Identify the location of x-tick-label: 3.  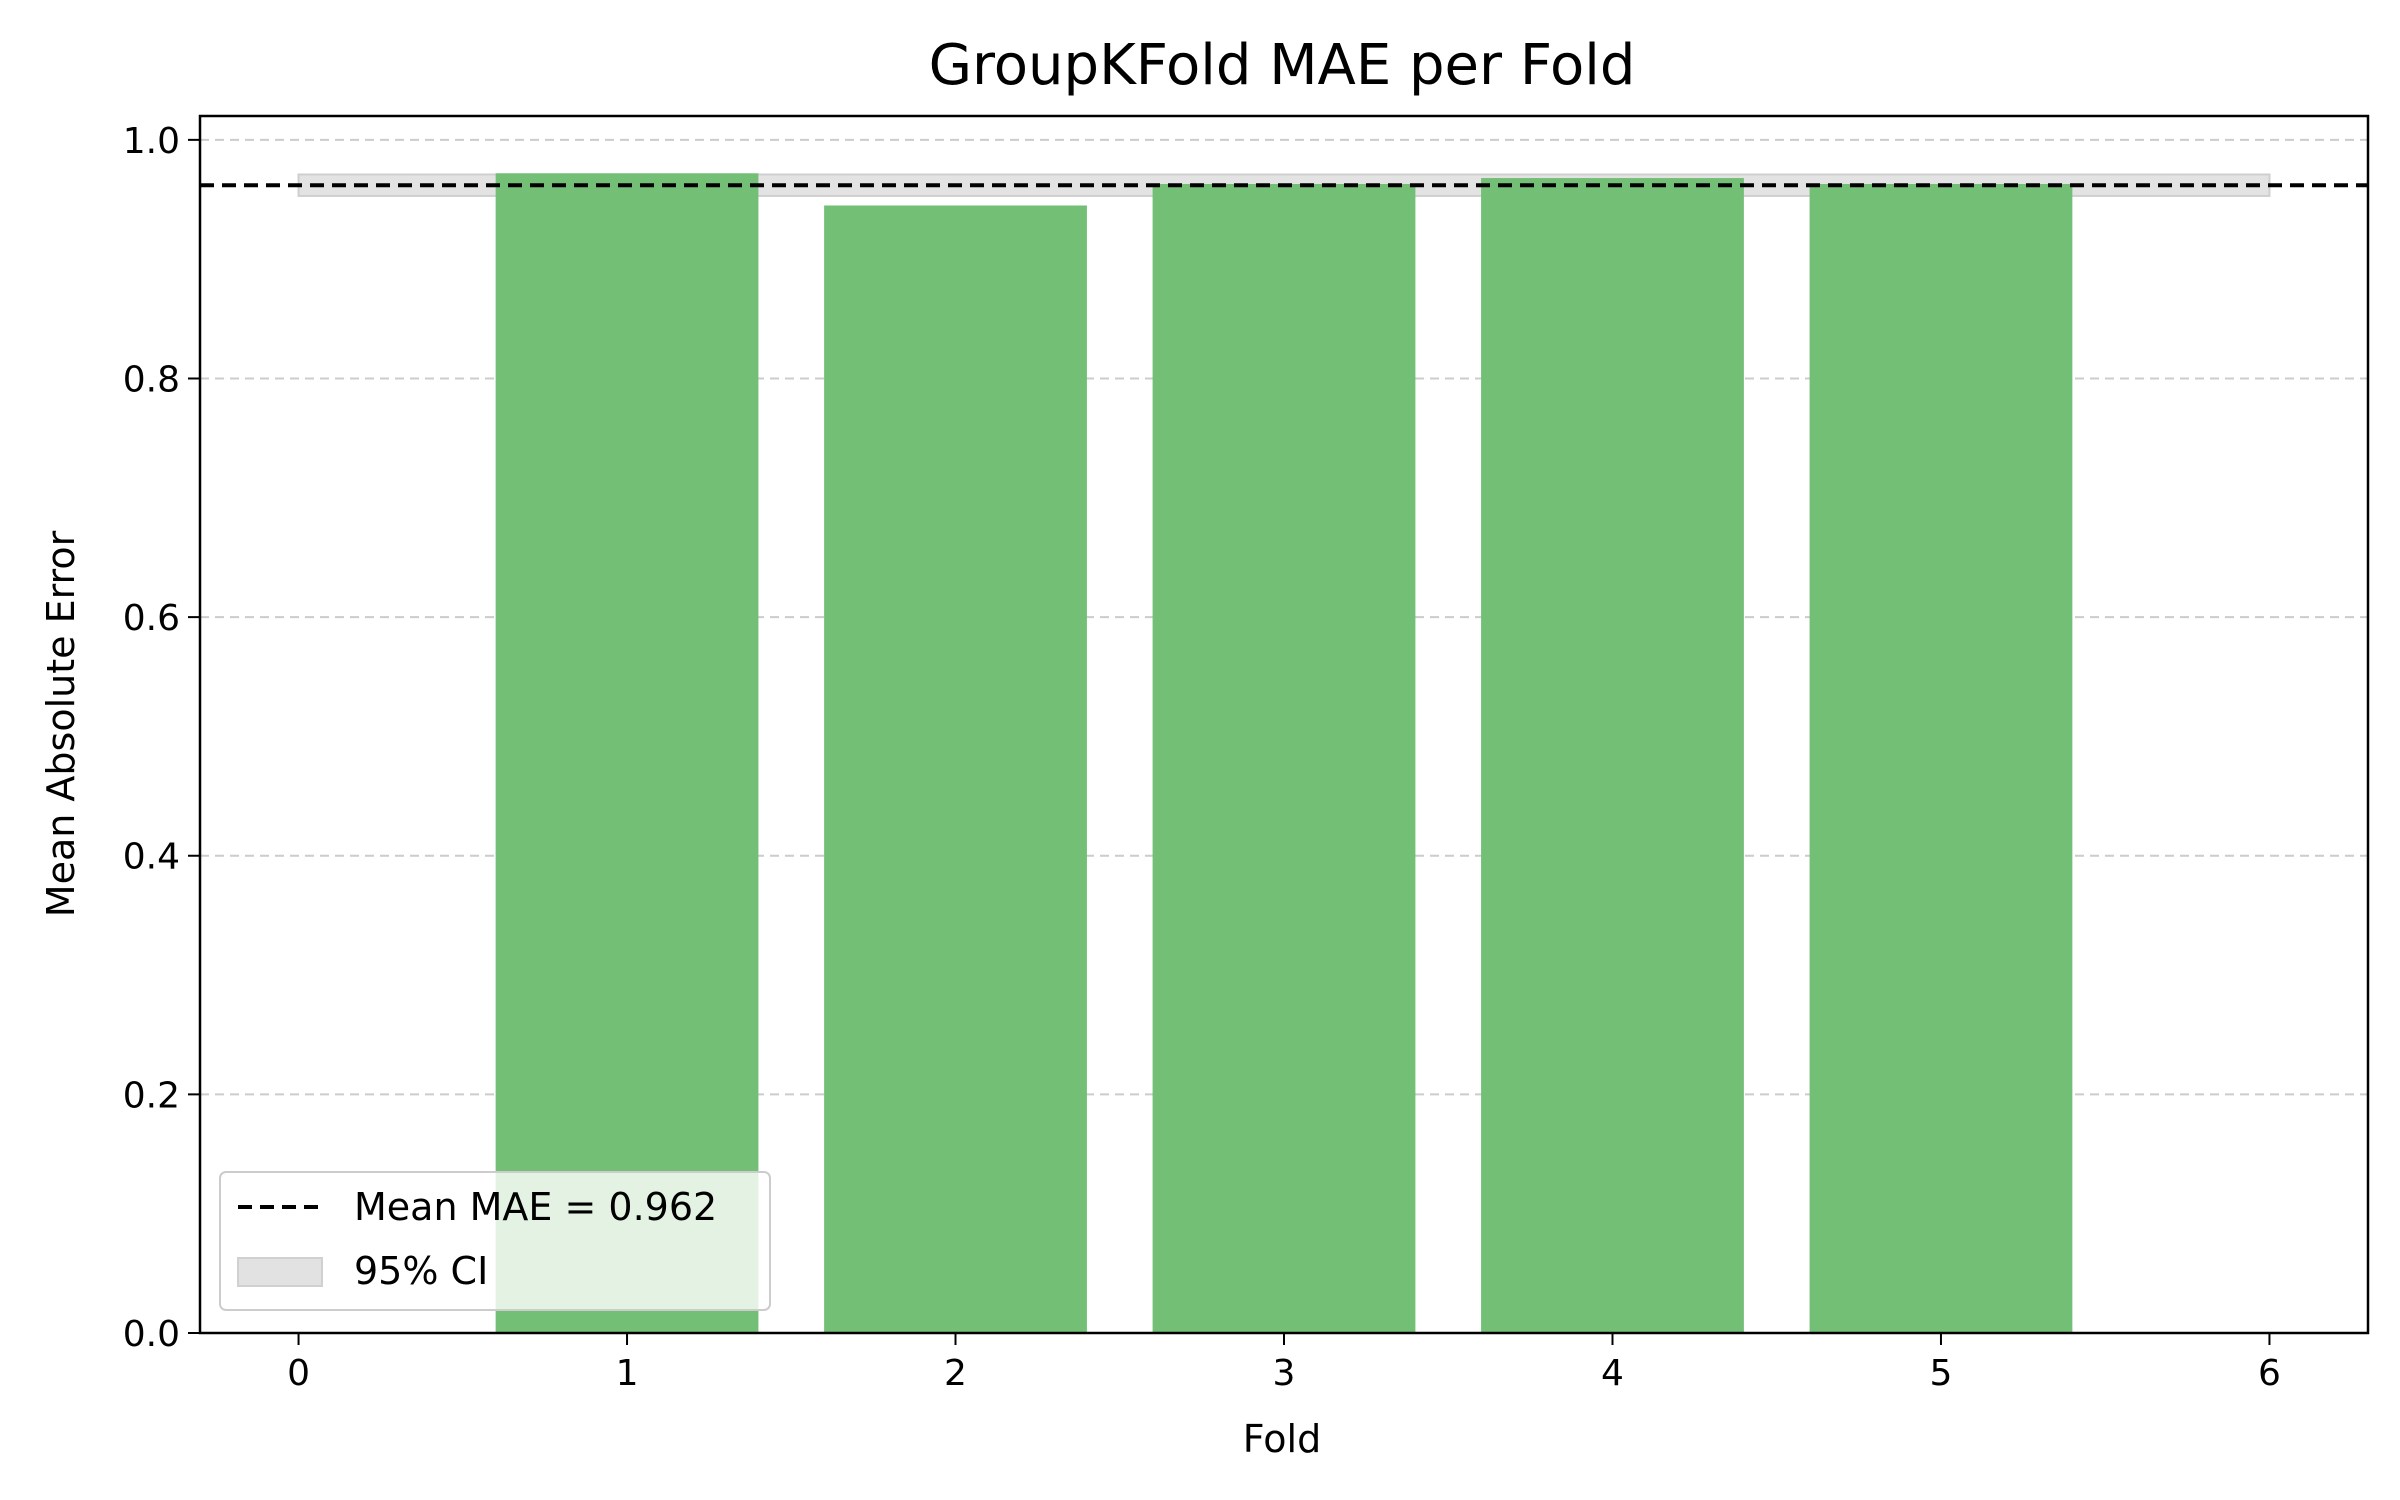
(1284, 1373).